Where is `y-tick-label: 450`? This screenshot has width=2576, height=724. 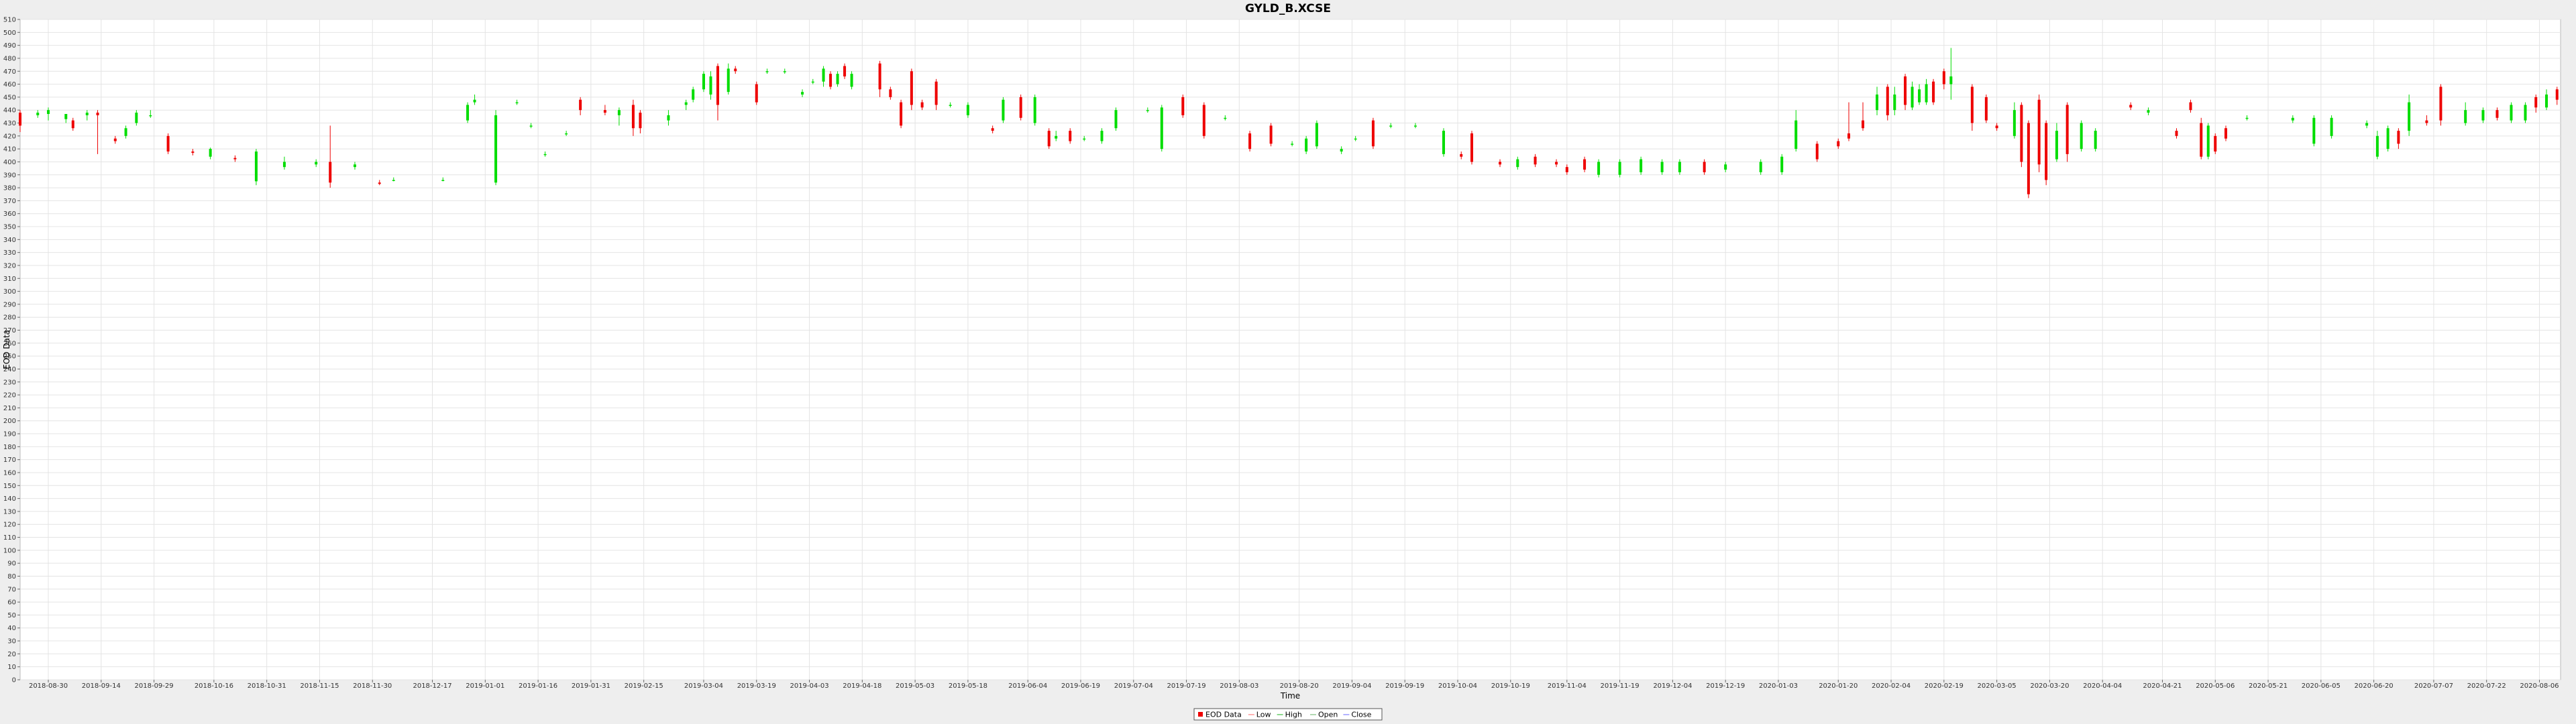 y-tick-label: 450 is located at coordinates (9, 97).